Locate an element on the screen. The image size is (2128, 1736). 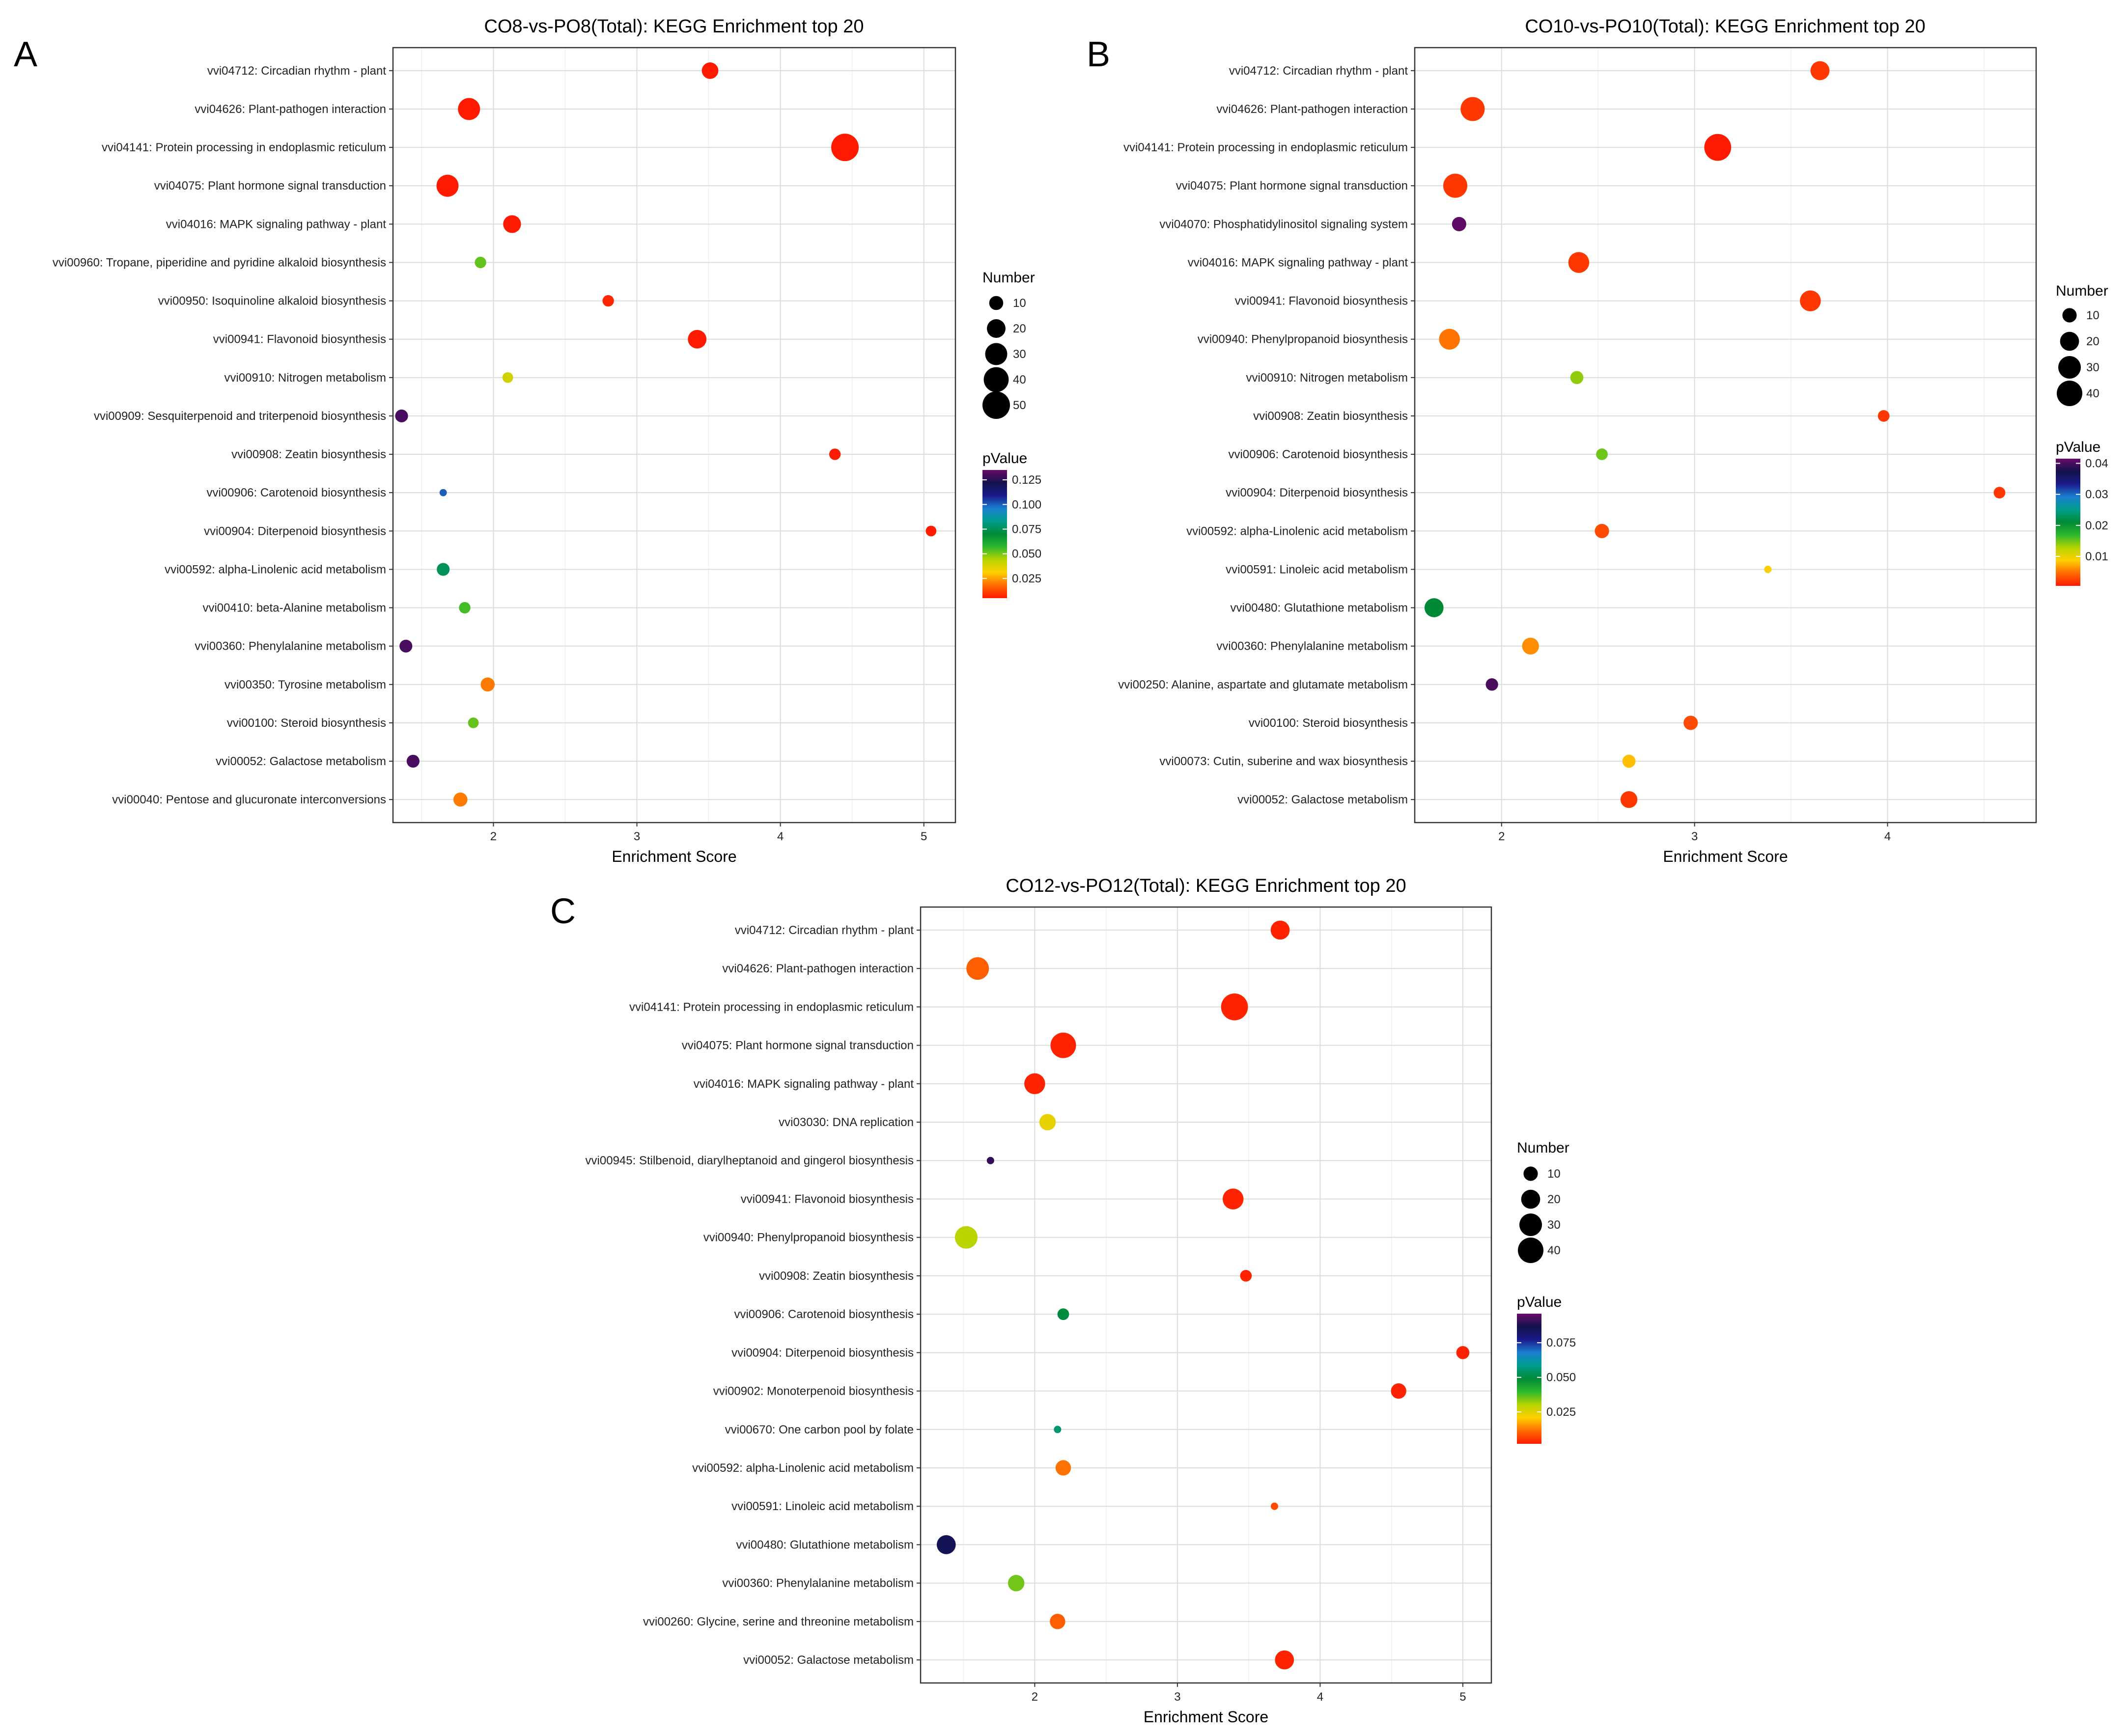
point-vvi00941 is located at coordinates (1233, 1199).